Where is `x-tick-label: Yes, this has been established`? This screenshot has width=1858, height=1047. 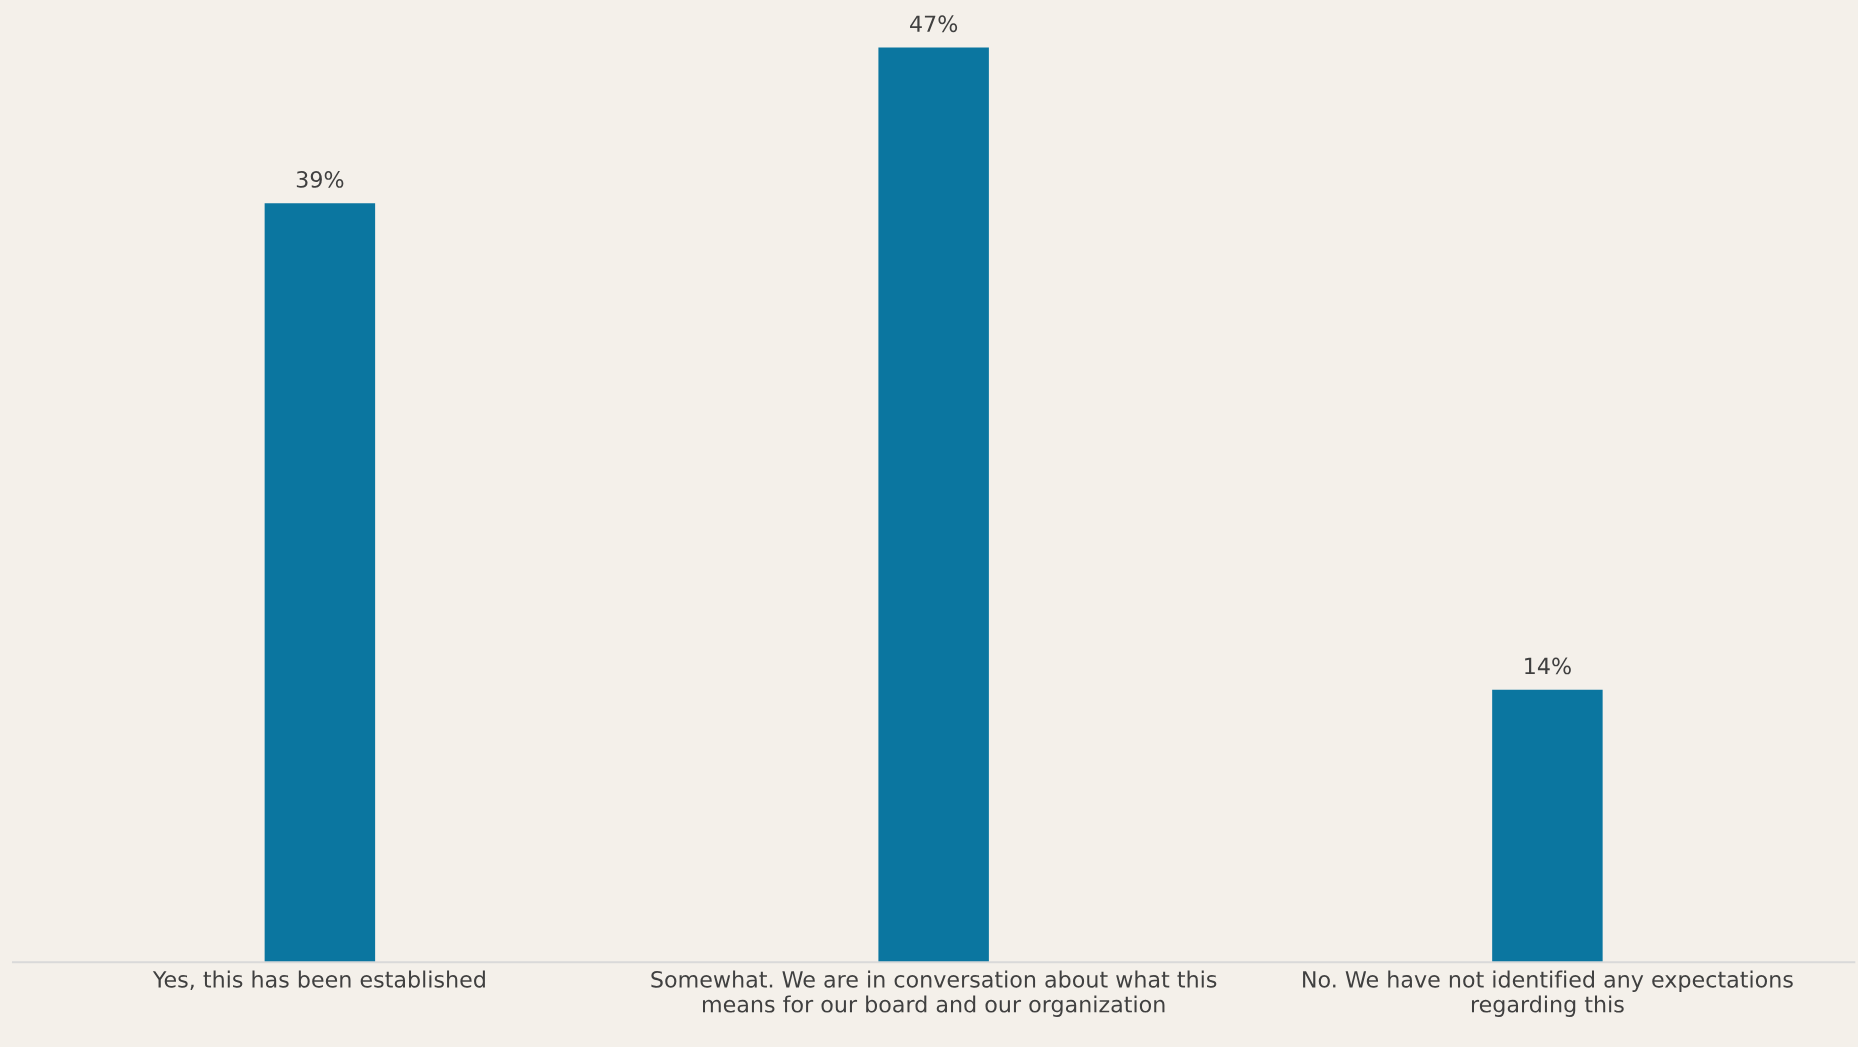
x-tick-label: Yes, this has been established is located at coordinates (318, 980).